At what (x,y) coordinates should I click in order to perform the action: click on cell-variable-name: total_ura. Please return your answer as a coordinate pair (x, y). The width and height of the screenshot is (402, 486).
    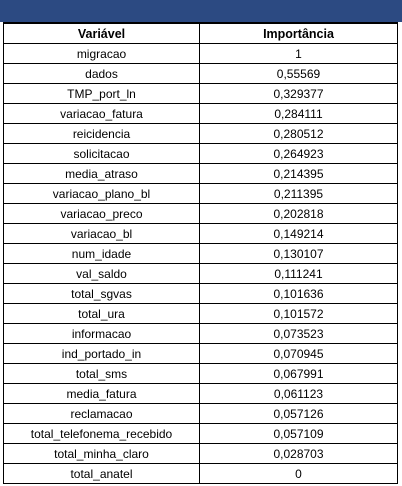
    Looking at the image, I should click on (101, 313).